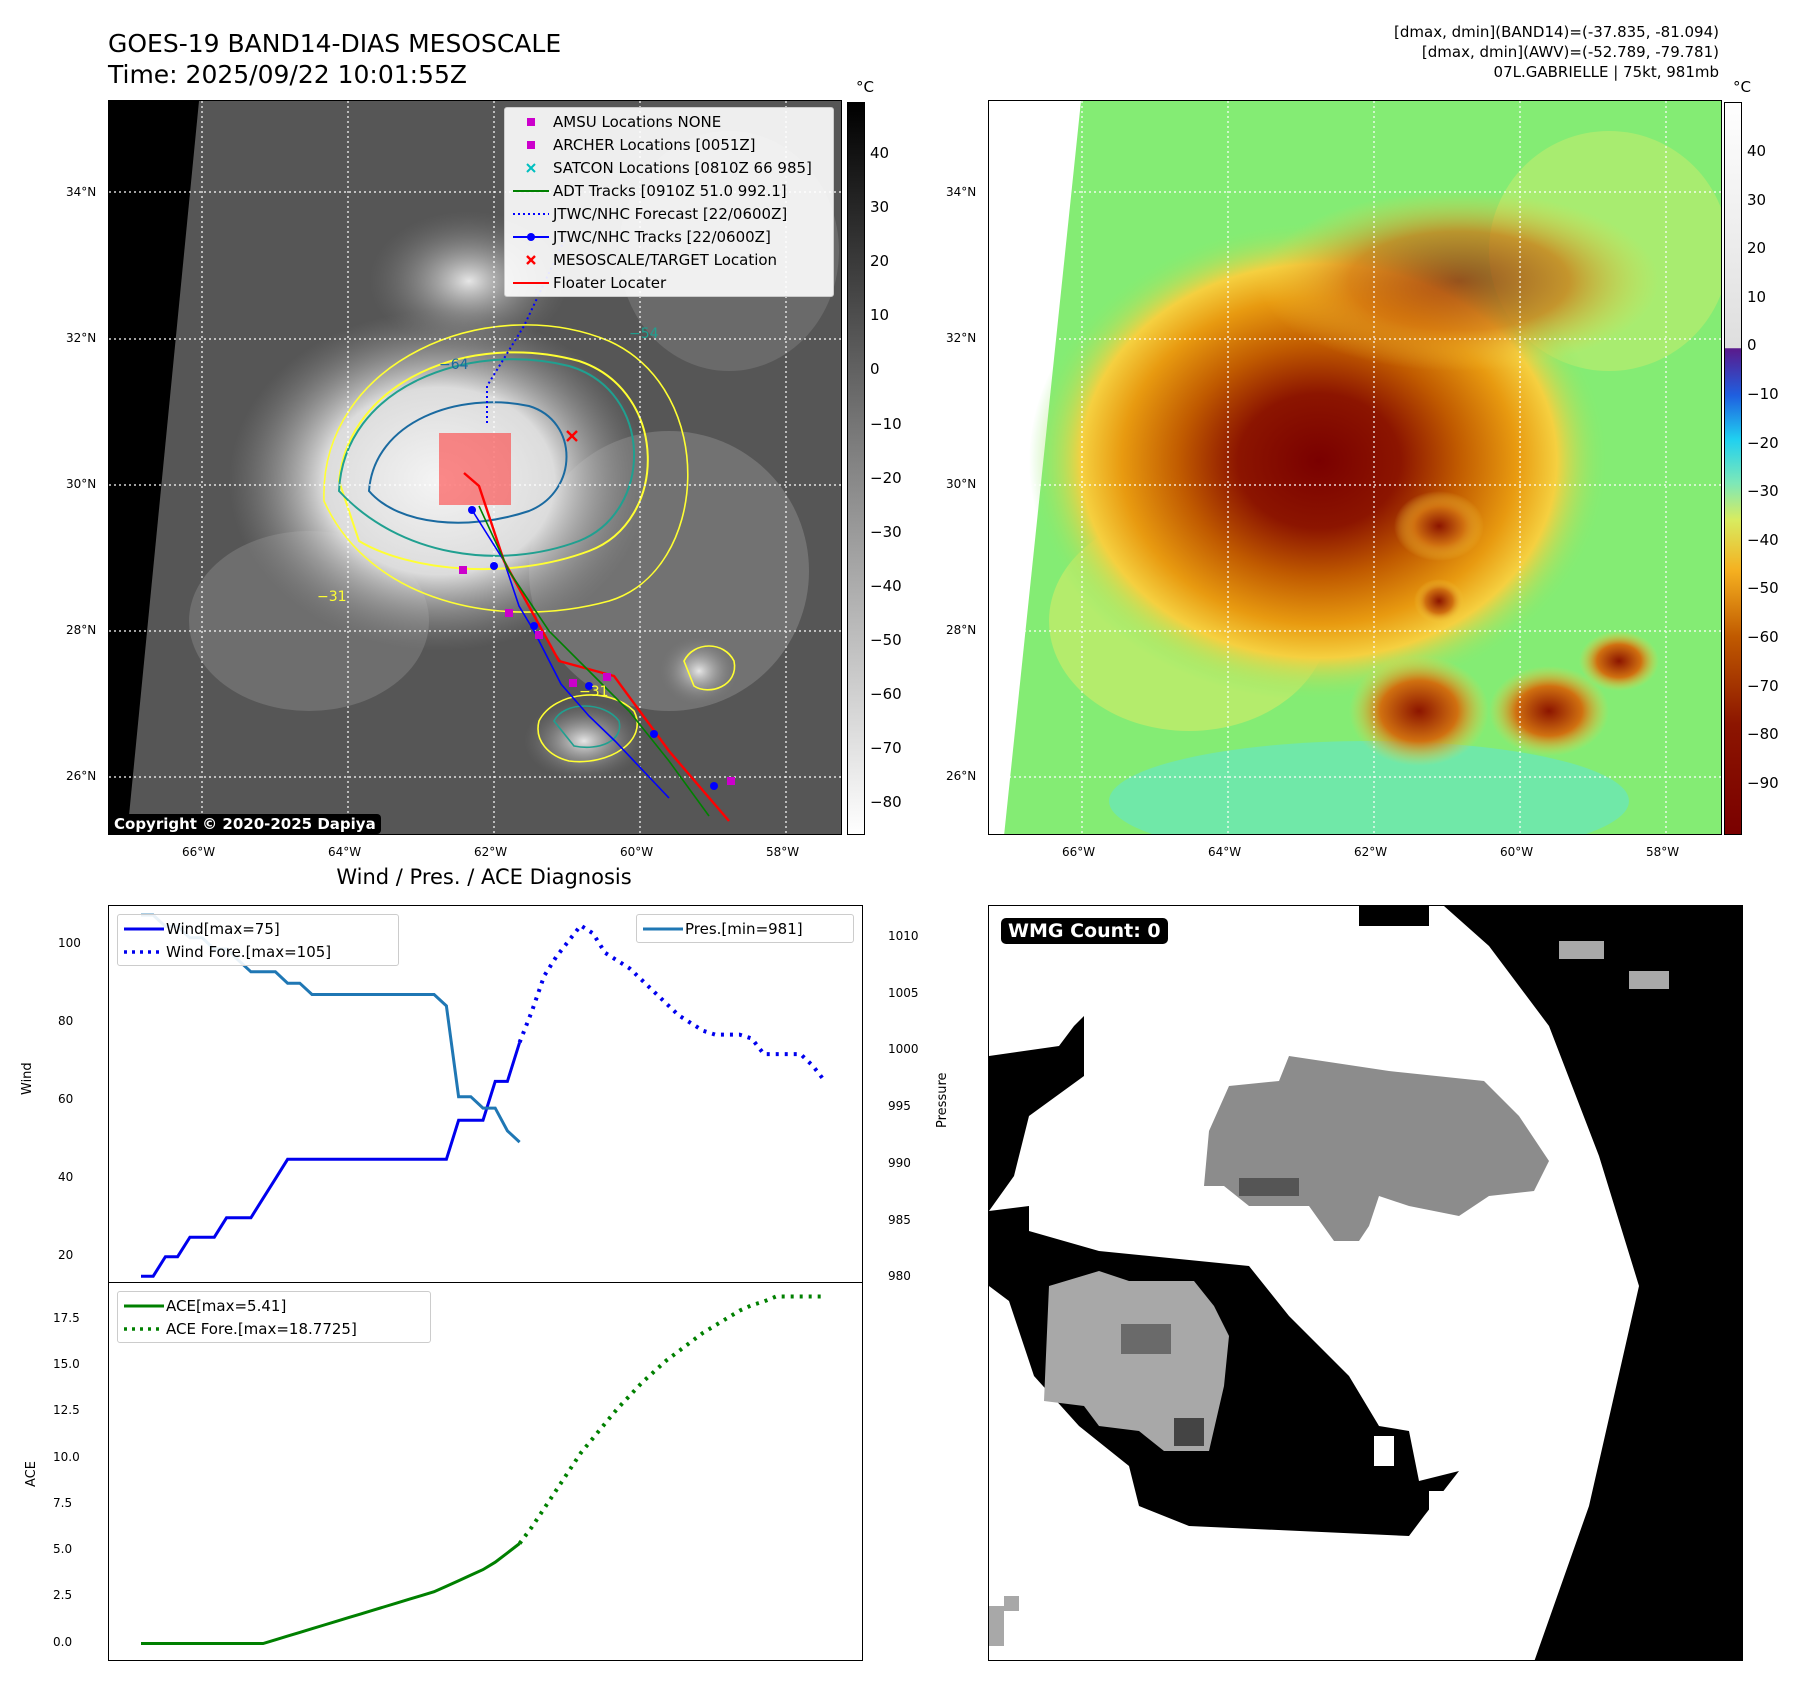 The width and height of the screenshot is (1801, 1690). Describe the element at coordinates (783, 852) in the screenshot. I see `lon-label: 58°W` at that location.